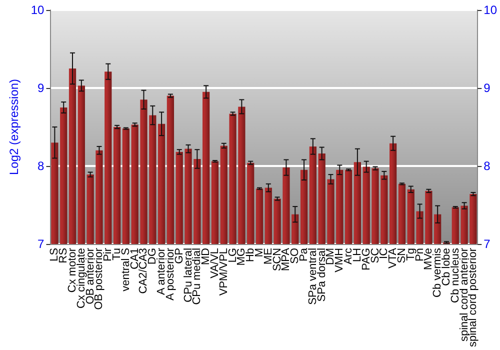 The image size is (500, 350). I want to click on y2-tick-label: 9, so click(487, 87).